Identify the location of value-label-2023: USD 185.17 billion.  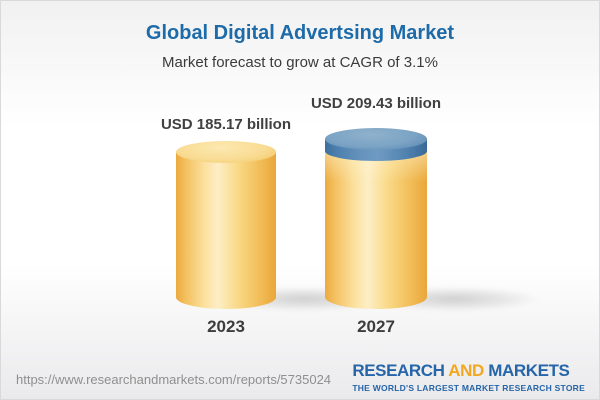
(226, 124).